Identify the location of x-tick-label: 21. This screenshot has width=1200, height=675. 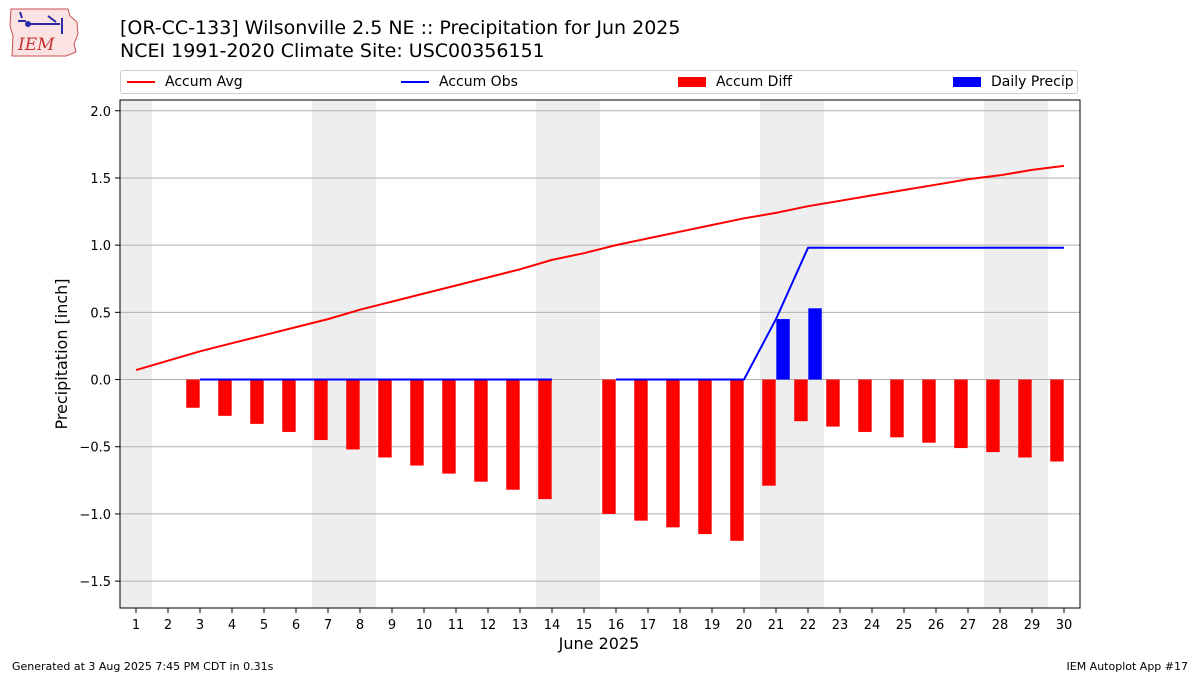
(776, 625).